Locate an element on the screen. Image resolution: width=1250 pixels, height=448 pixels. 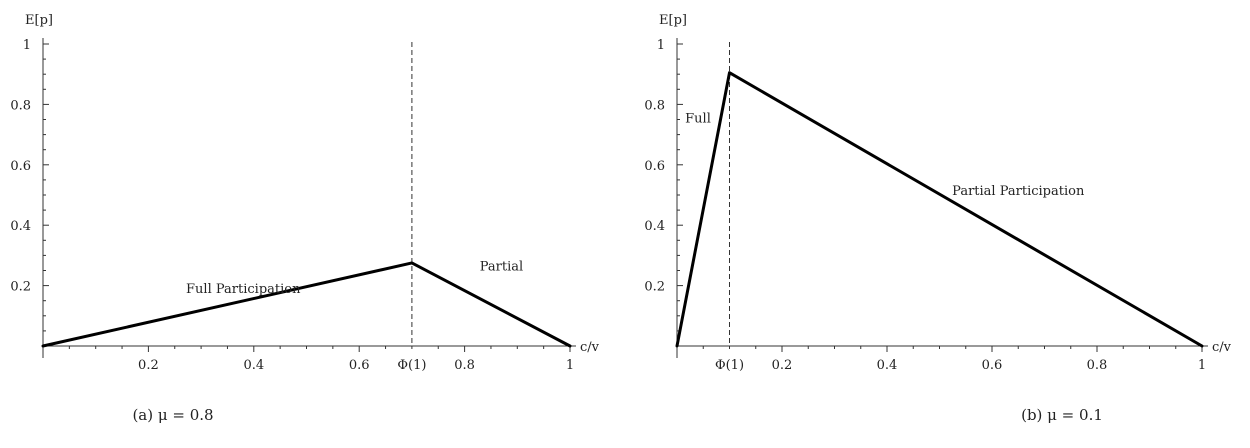
chart-caption: (b) μ = 0.1 is located at coordinates (1062, 415).